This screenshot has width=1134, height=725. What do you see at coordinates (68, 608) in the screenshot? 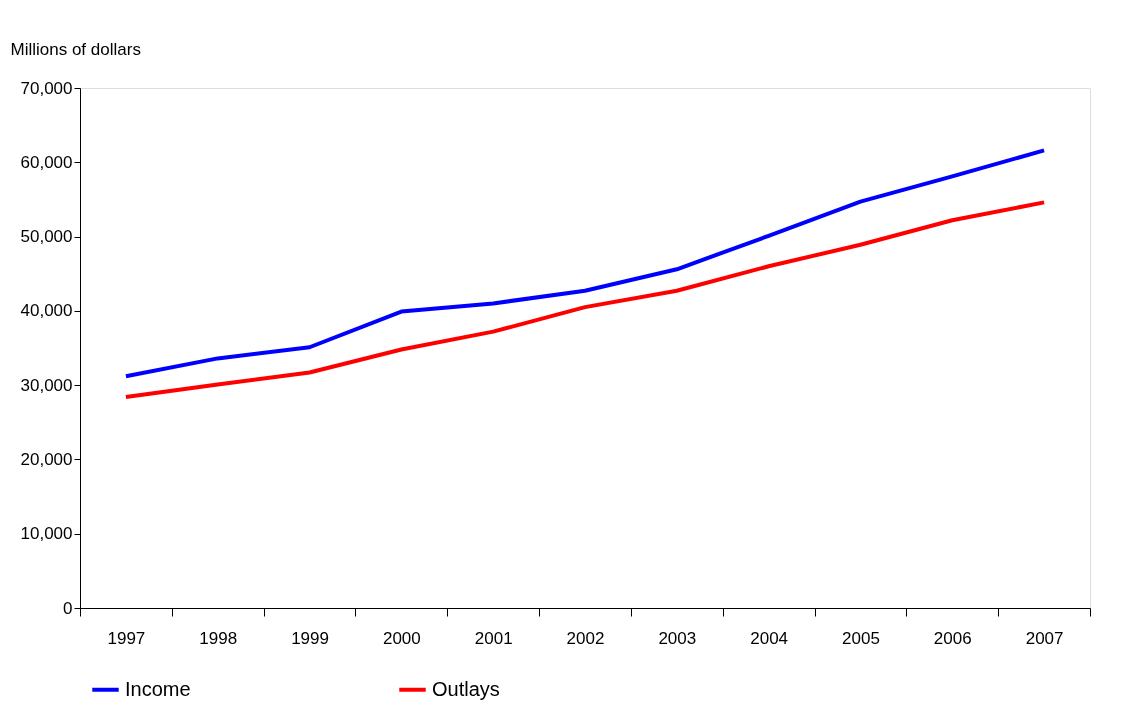
I see `y-tick-label: 0` at bounding box center [68, 608].